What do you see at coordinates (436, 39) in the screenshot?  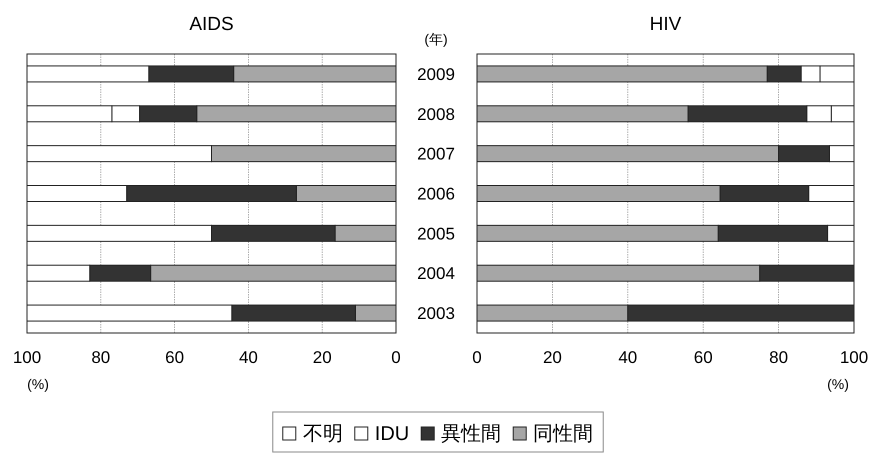 I see `y-axis-title: (年)` at bounding box center [436, 39].